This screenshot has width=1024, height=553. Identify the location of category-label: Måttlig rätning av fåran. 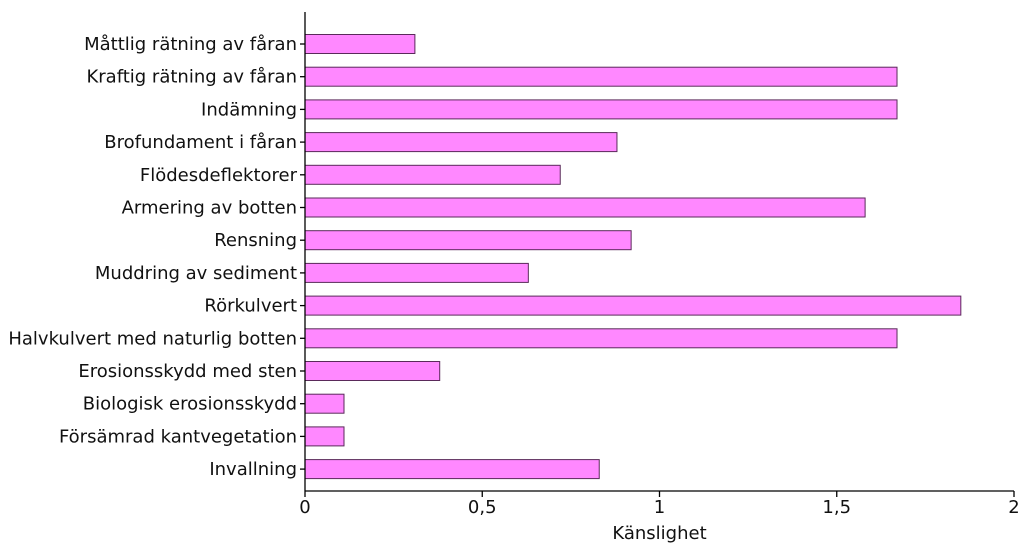
(190, 44).